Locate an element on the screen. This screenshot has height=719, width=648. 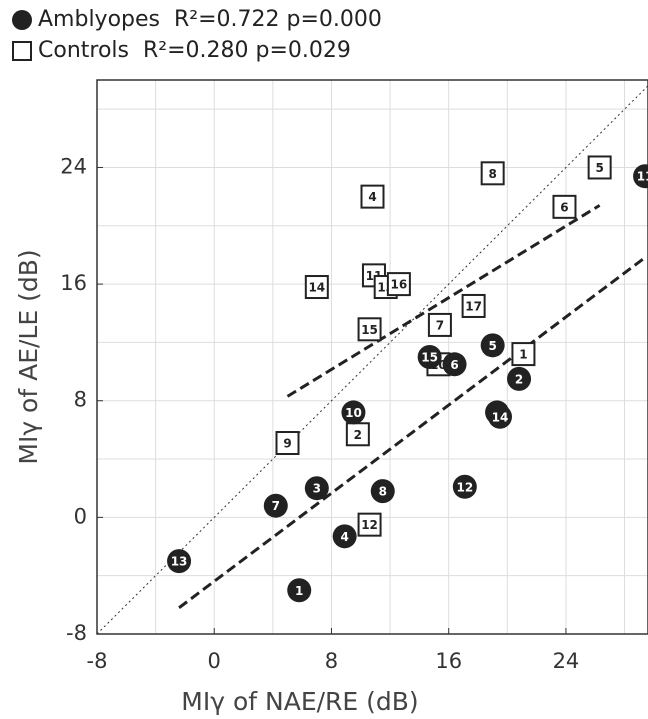
legend-stats: R²=0.280 p=0.029 is located at coordinates (247, 50).